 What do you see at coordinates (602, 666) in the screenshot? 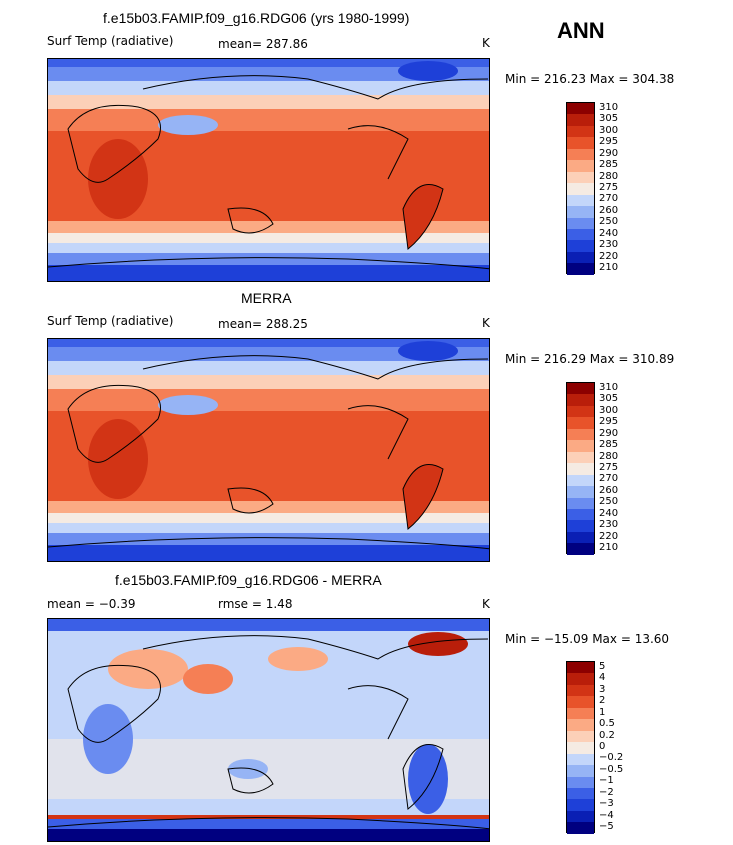
I see `colorbar-tick-label: 5` at bounding box center [602, 666].